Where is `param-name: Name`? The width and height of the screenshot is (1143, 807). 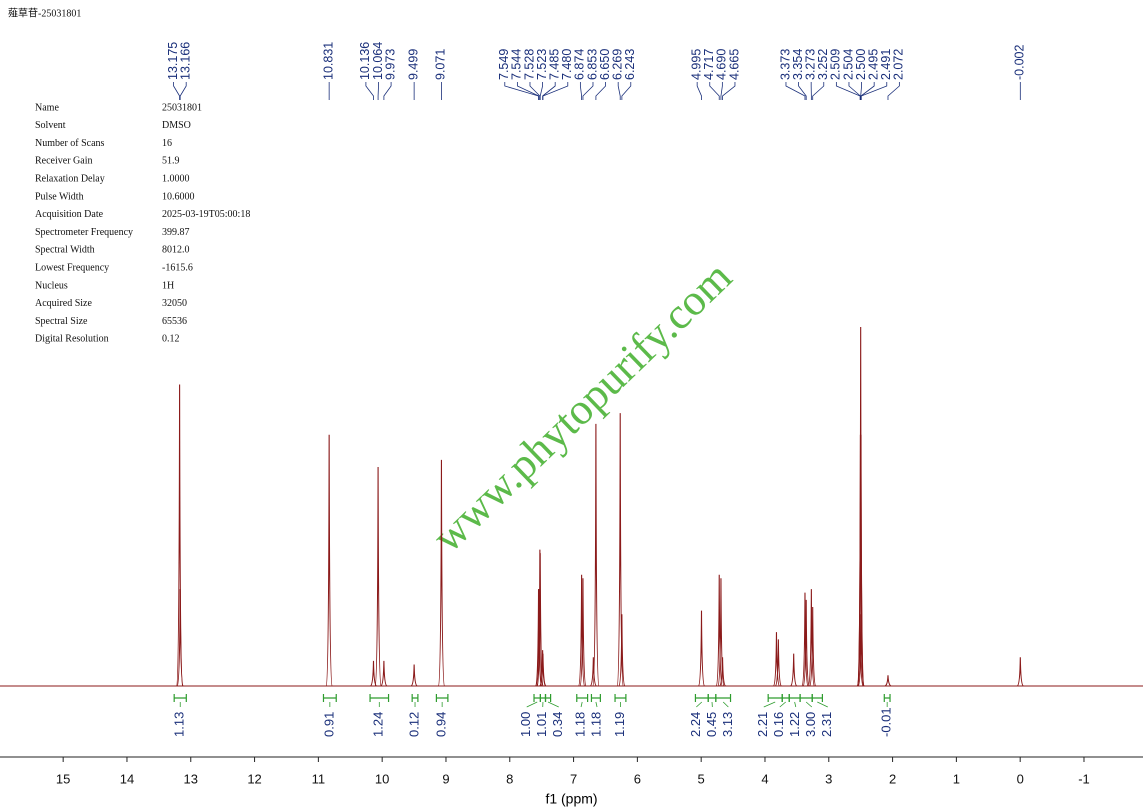
param-name: Name is located at coordinates (47, 107).